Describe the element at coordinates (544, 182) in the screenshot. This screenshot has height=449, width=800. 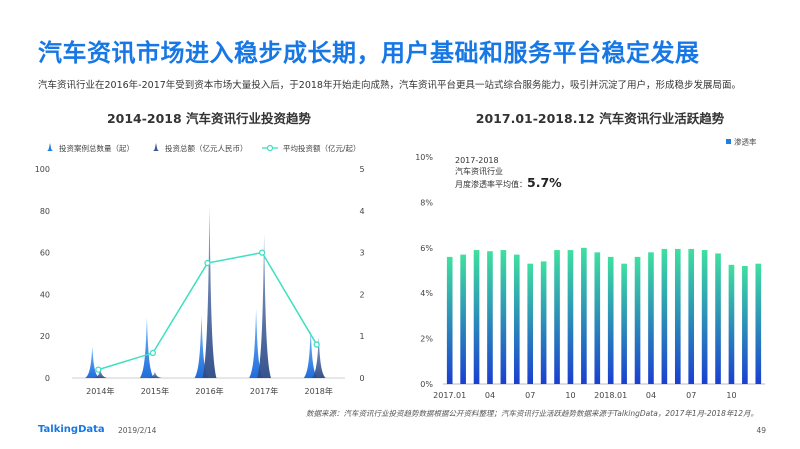
I see `annotation-value: 5.7%` at that location.